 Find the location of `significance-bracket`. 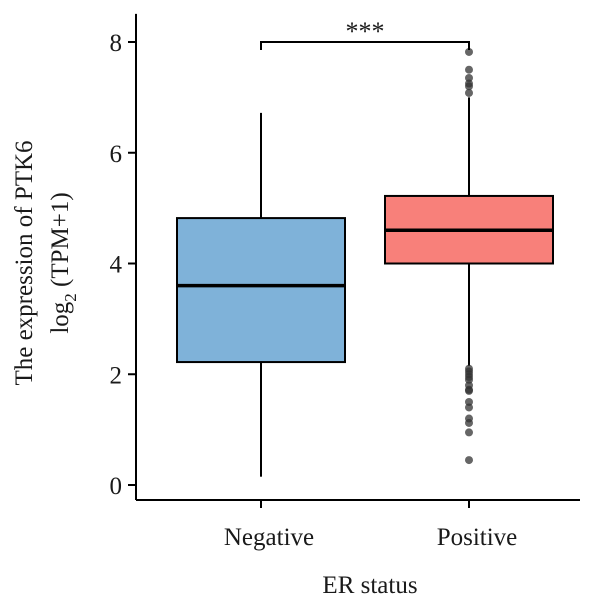

significance-bracket is located at coordinates (365, 45).